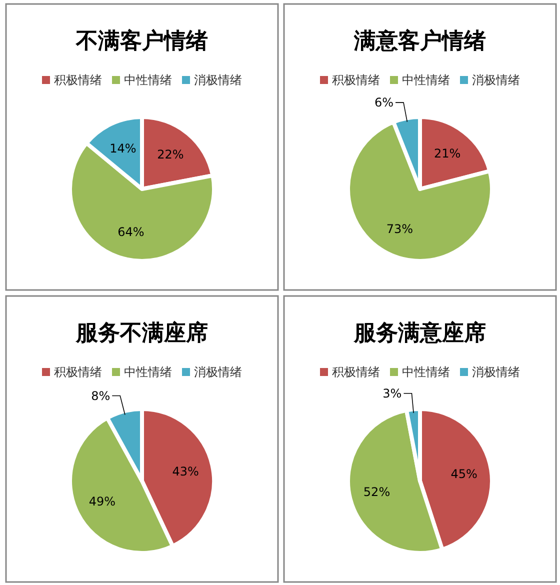  What do you see at coordinates (102, 501) in the screenshot?
I see `data-label: 49%` at bounding box center [102, 501].